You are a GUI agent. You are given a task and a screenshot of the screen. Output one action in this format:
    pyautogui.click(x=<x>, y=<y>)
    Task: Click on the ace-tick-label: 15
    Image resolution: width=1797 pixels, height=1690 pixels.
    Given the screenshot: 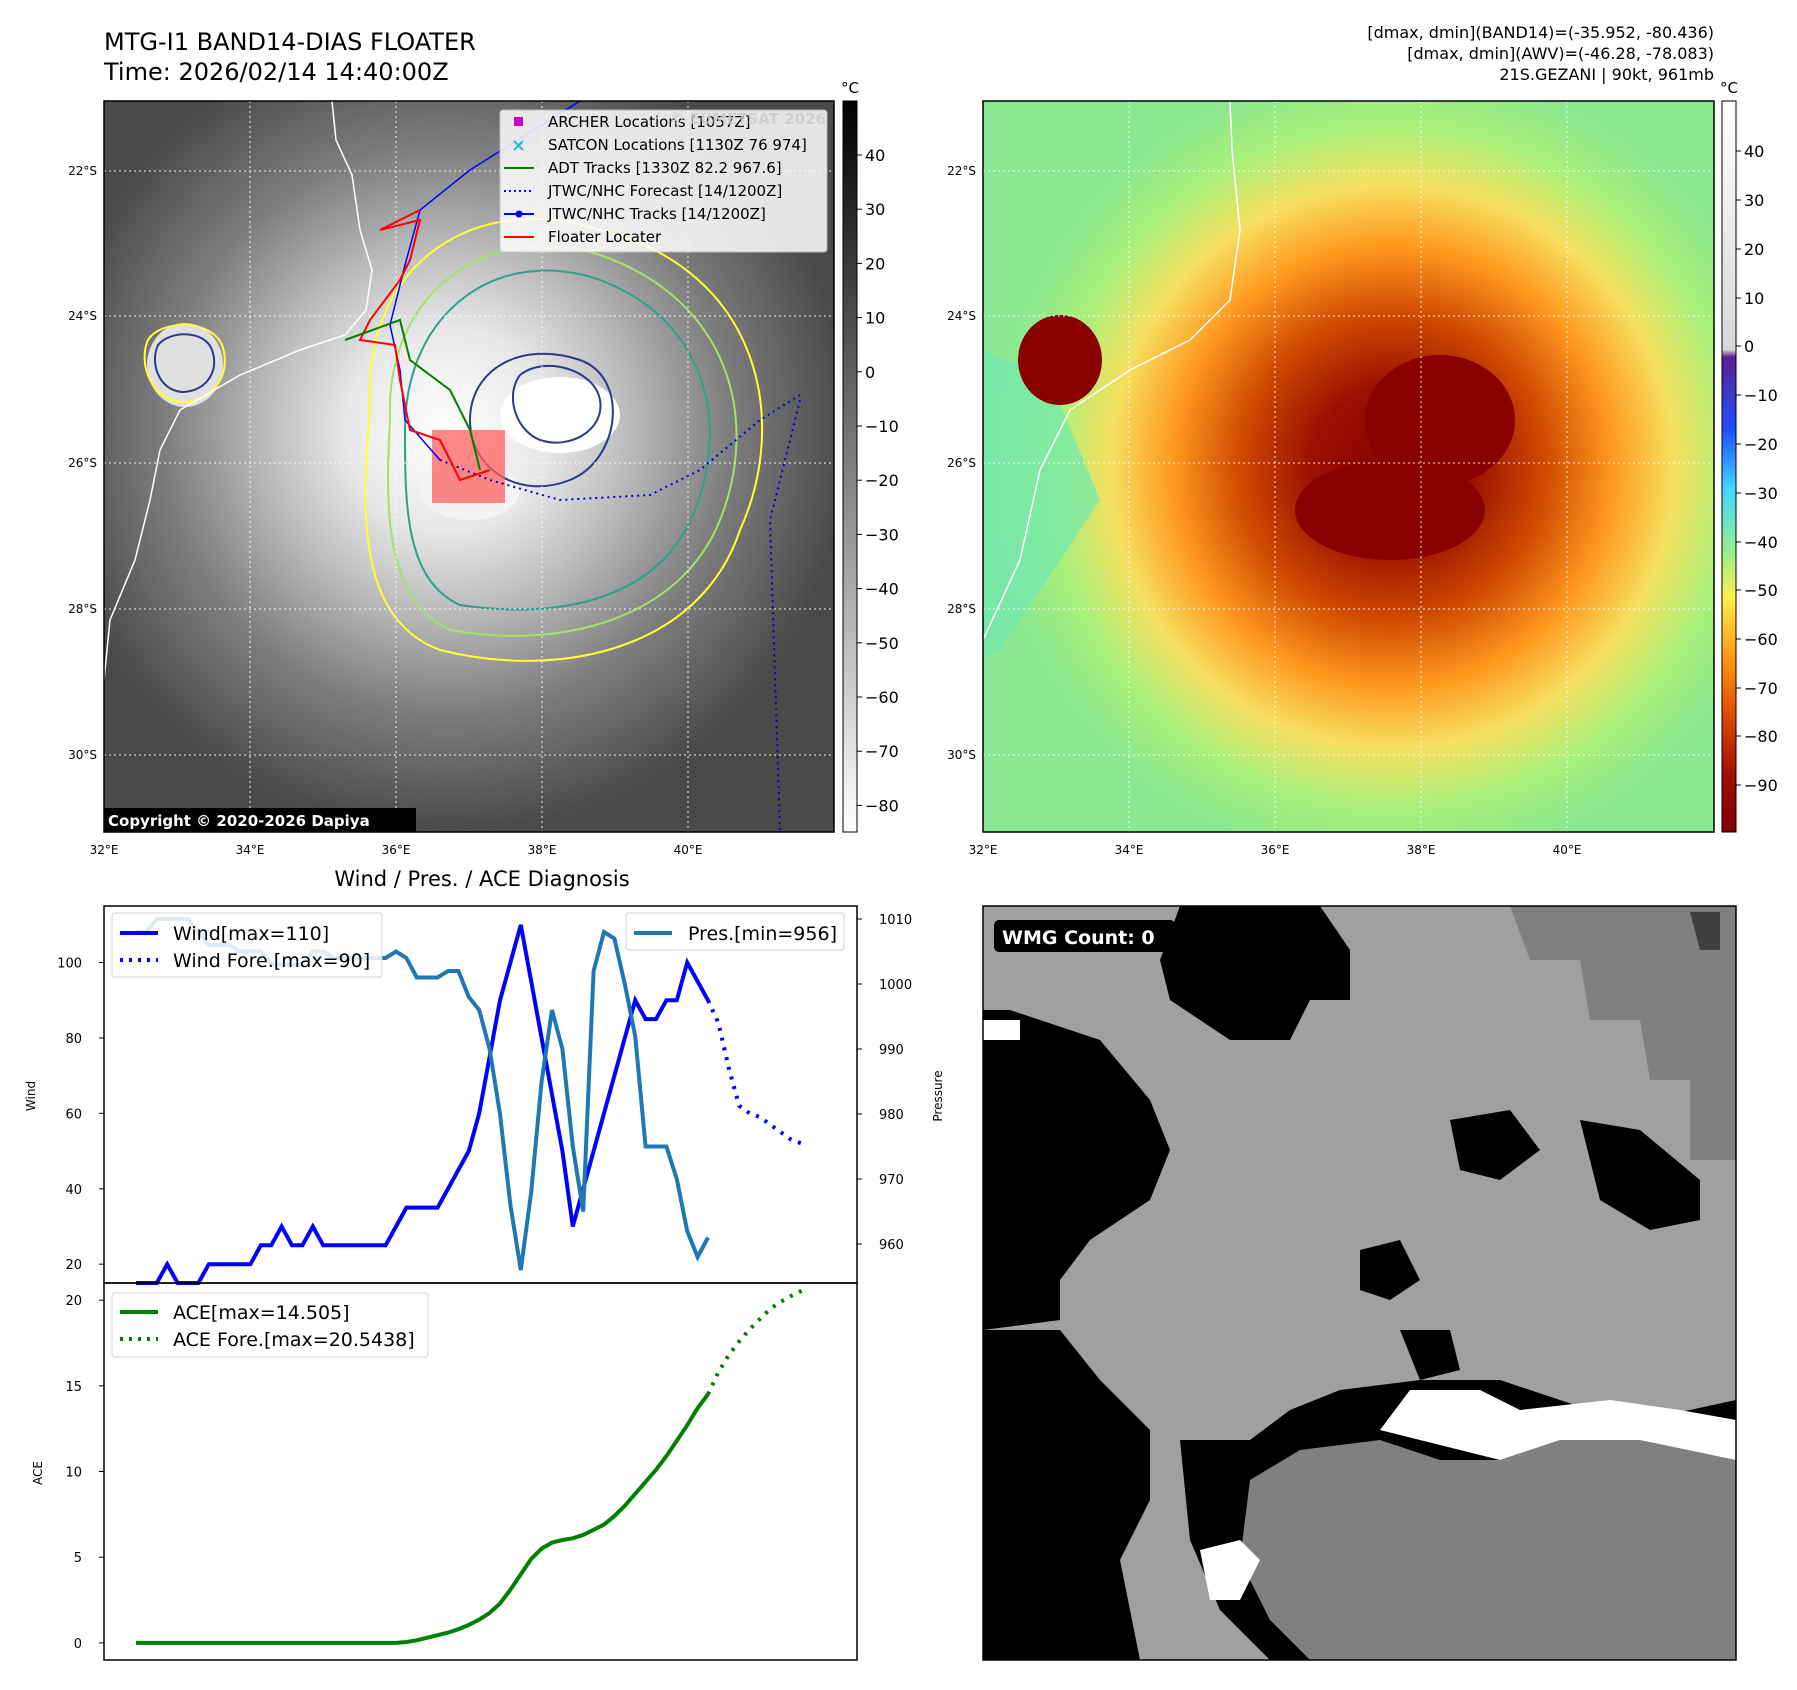 What is the action you would take?
    pyautogui.click(x=73, y=1387)
    